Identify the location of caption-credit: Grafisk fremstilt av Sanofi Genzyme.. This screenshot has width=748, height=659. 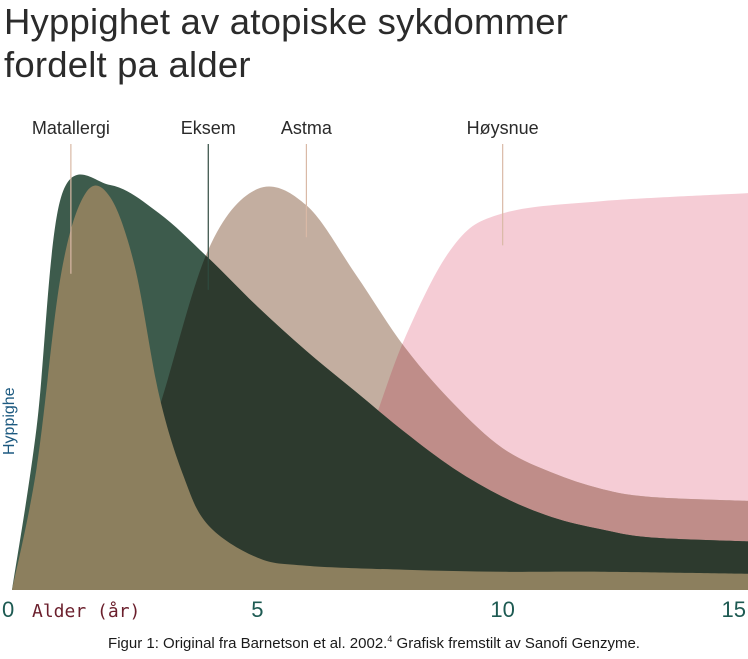
(516, 643).